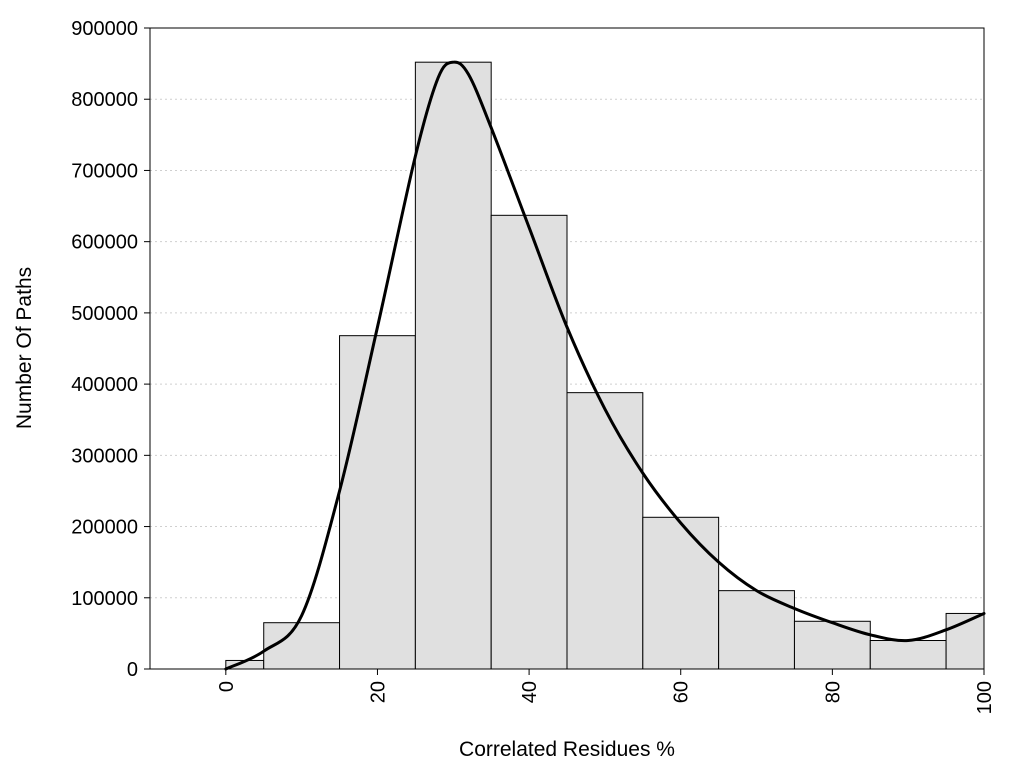 This screenshot has height=768, width=1024. What do you see at coordinates (606, 691) in the screenshot?
I see `x-axis-ticks: 0 20 40 60 80 100` at bounding box center [606, 691].